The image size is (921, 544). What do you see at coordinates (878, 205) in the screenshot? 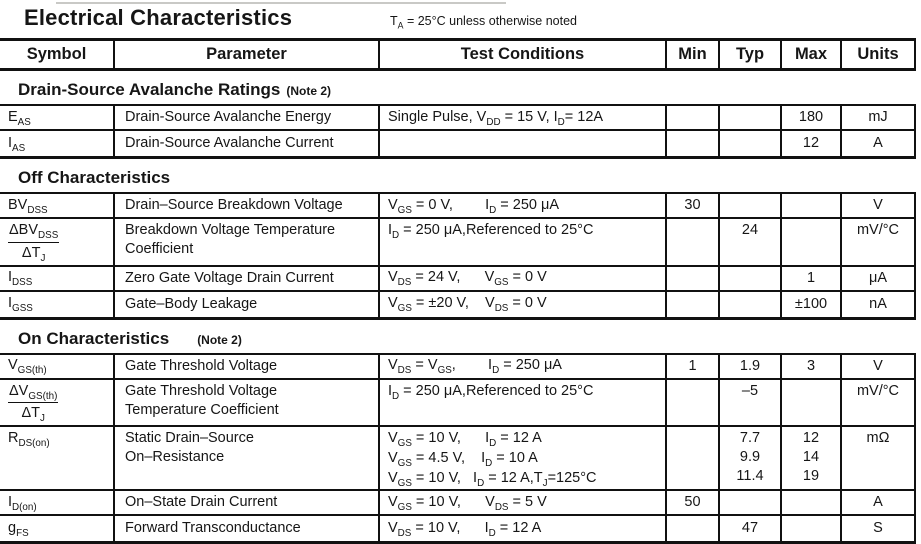
I see `units-cell: V` at bounding box center [878, 205].